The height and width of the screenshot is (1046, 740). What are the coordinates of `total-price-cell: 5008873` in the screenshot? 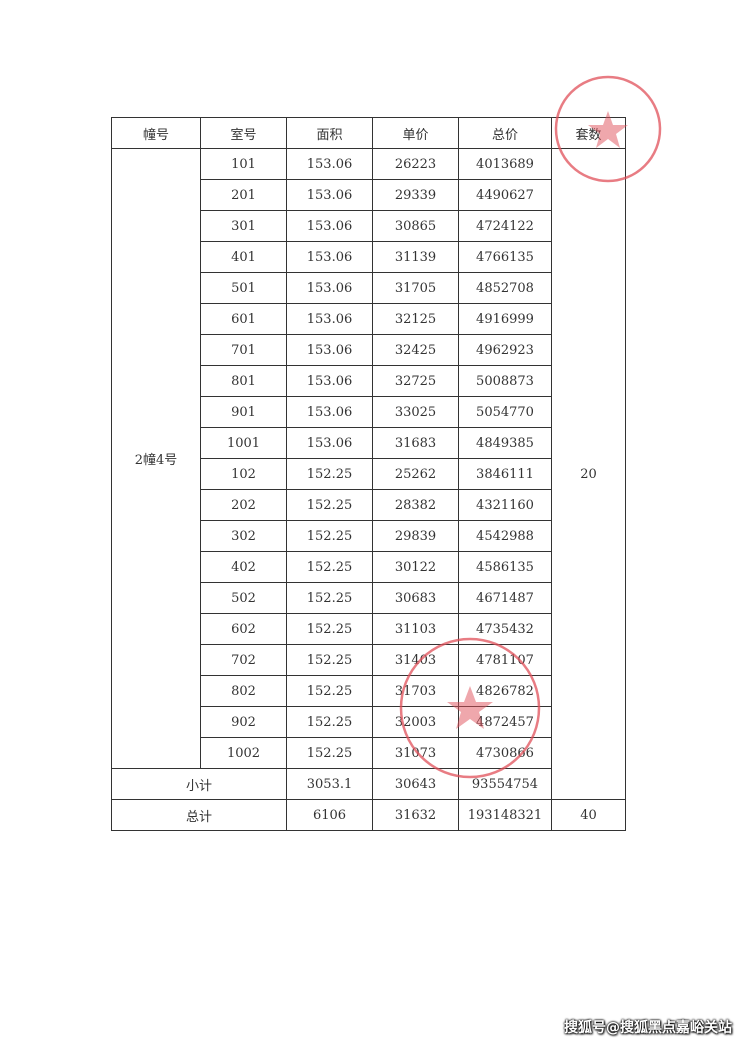 It's located at (505, 381).